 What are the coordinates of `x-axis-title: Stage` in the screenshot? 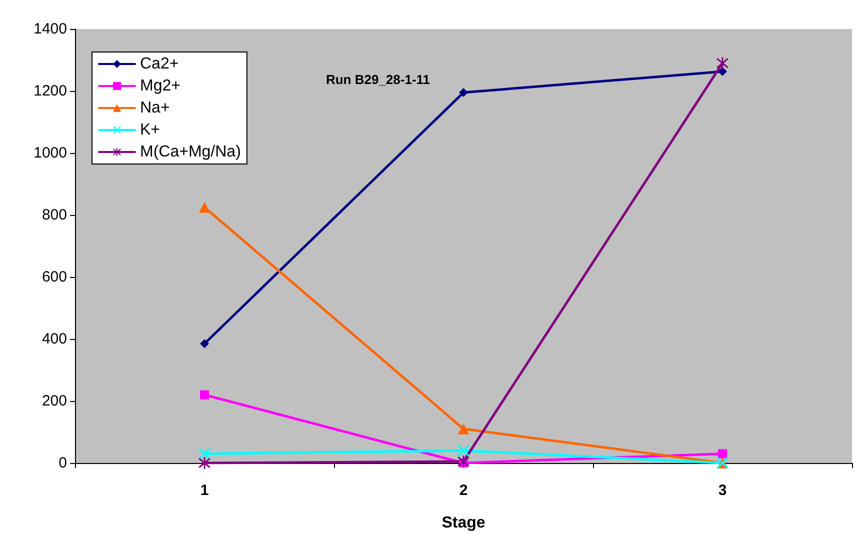 It's located at (464, 523).